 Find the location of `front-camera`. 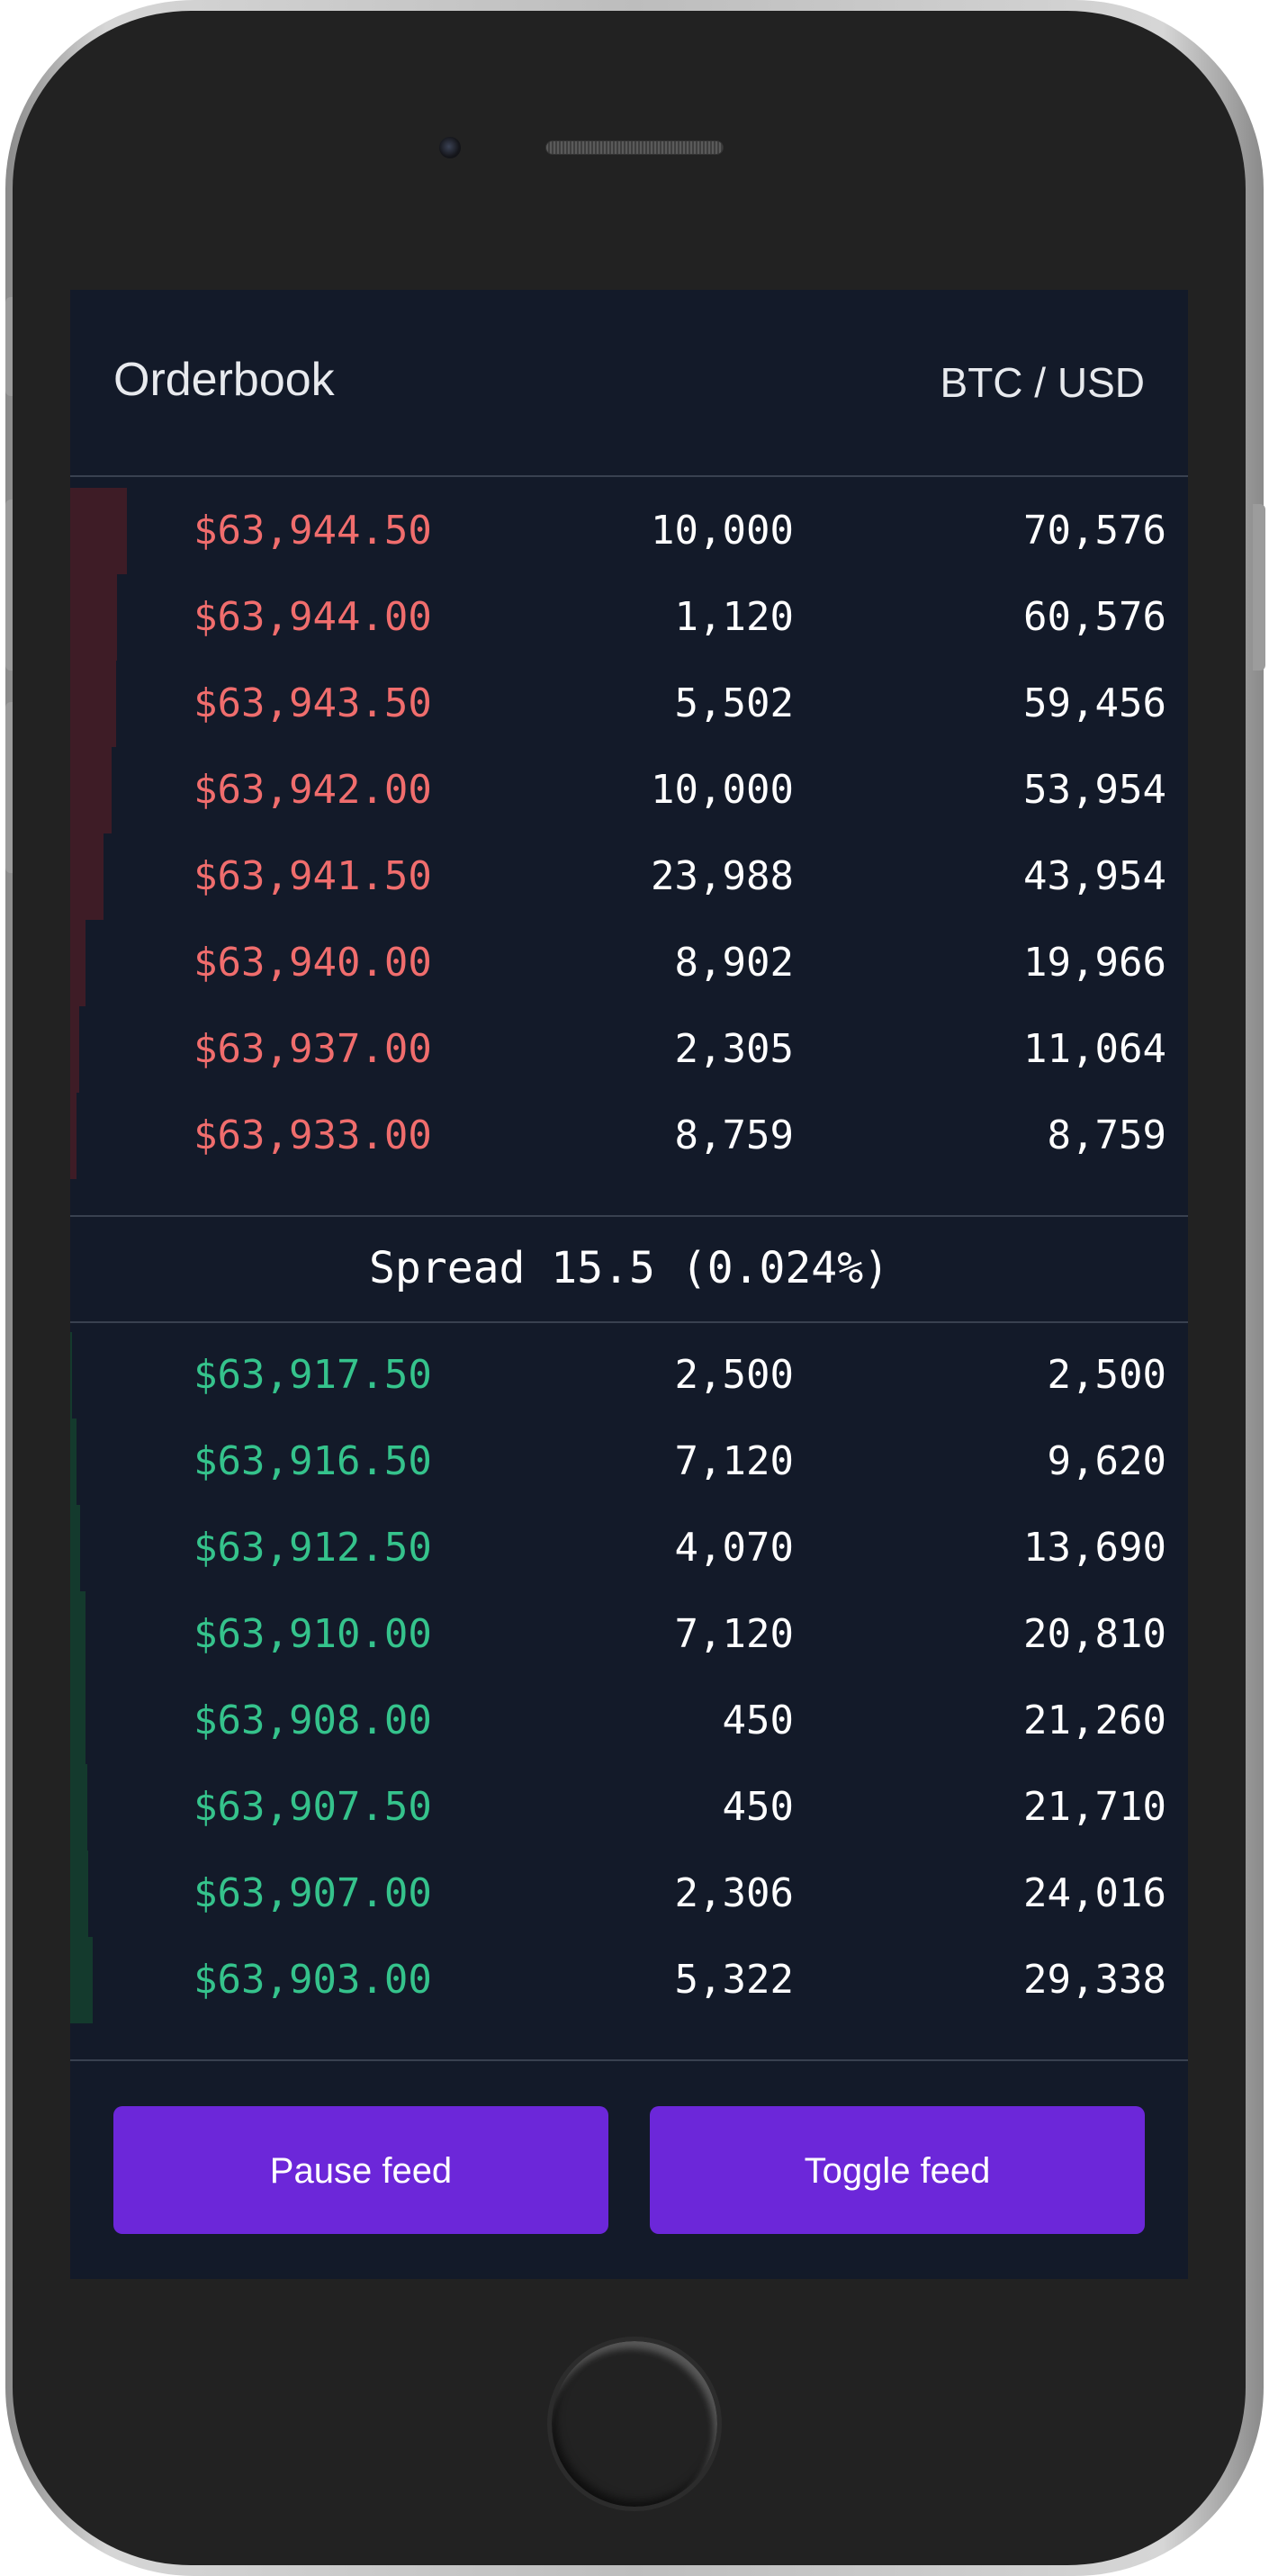

front-camera is located at coordinates (450, 147).